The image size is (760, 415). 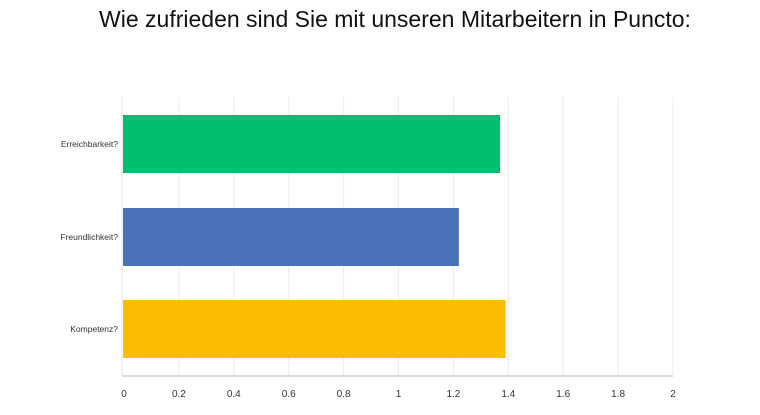 What do you see at coordinates (314, 329) in the screenshot?
I see `bar-kompetenz` at bounding box center [314, 329].